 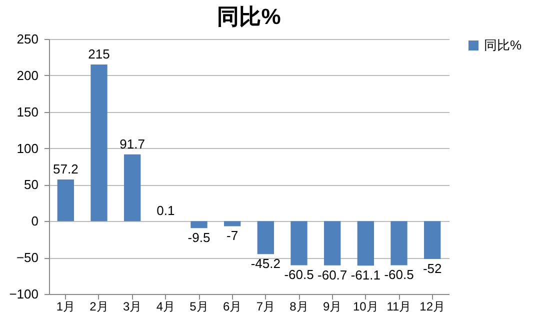 I want to click on y-tick-label: −50, so click(x=27, y=258).